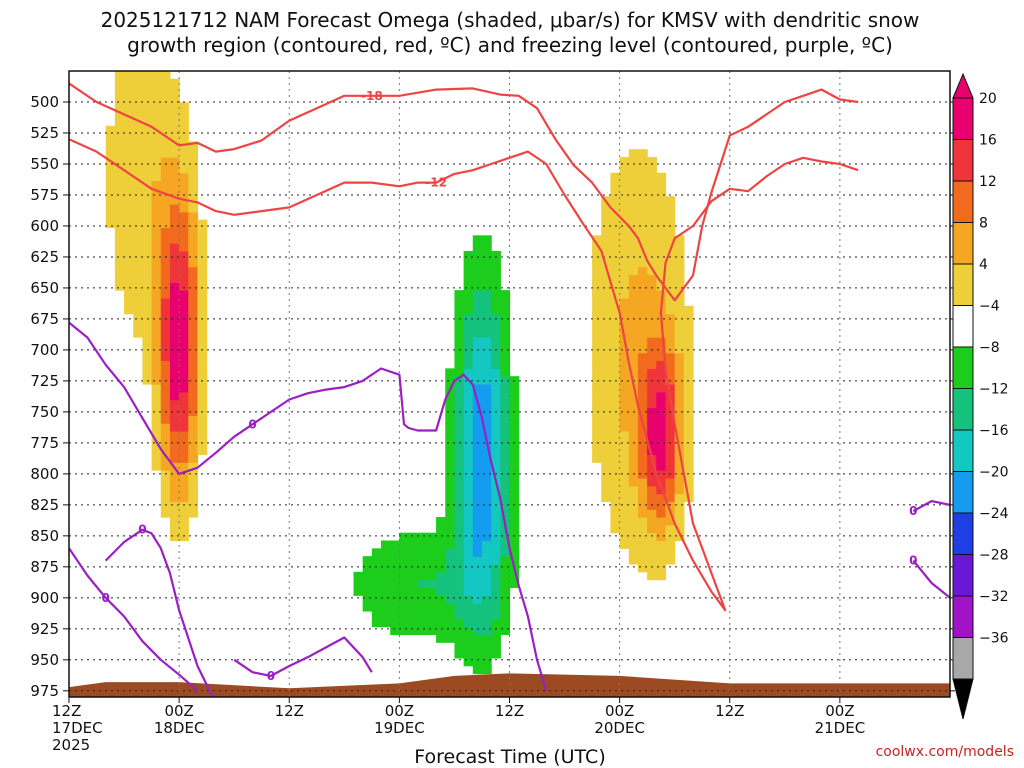 The image size is (1024, 768). I want to click on y-tick-label: 675, so click(44, 319).